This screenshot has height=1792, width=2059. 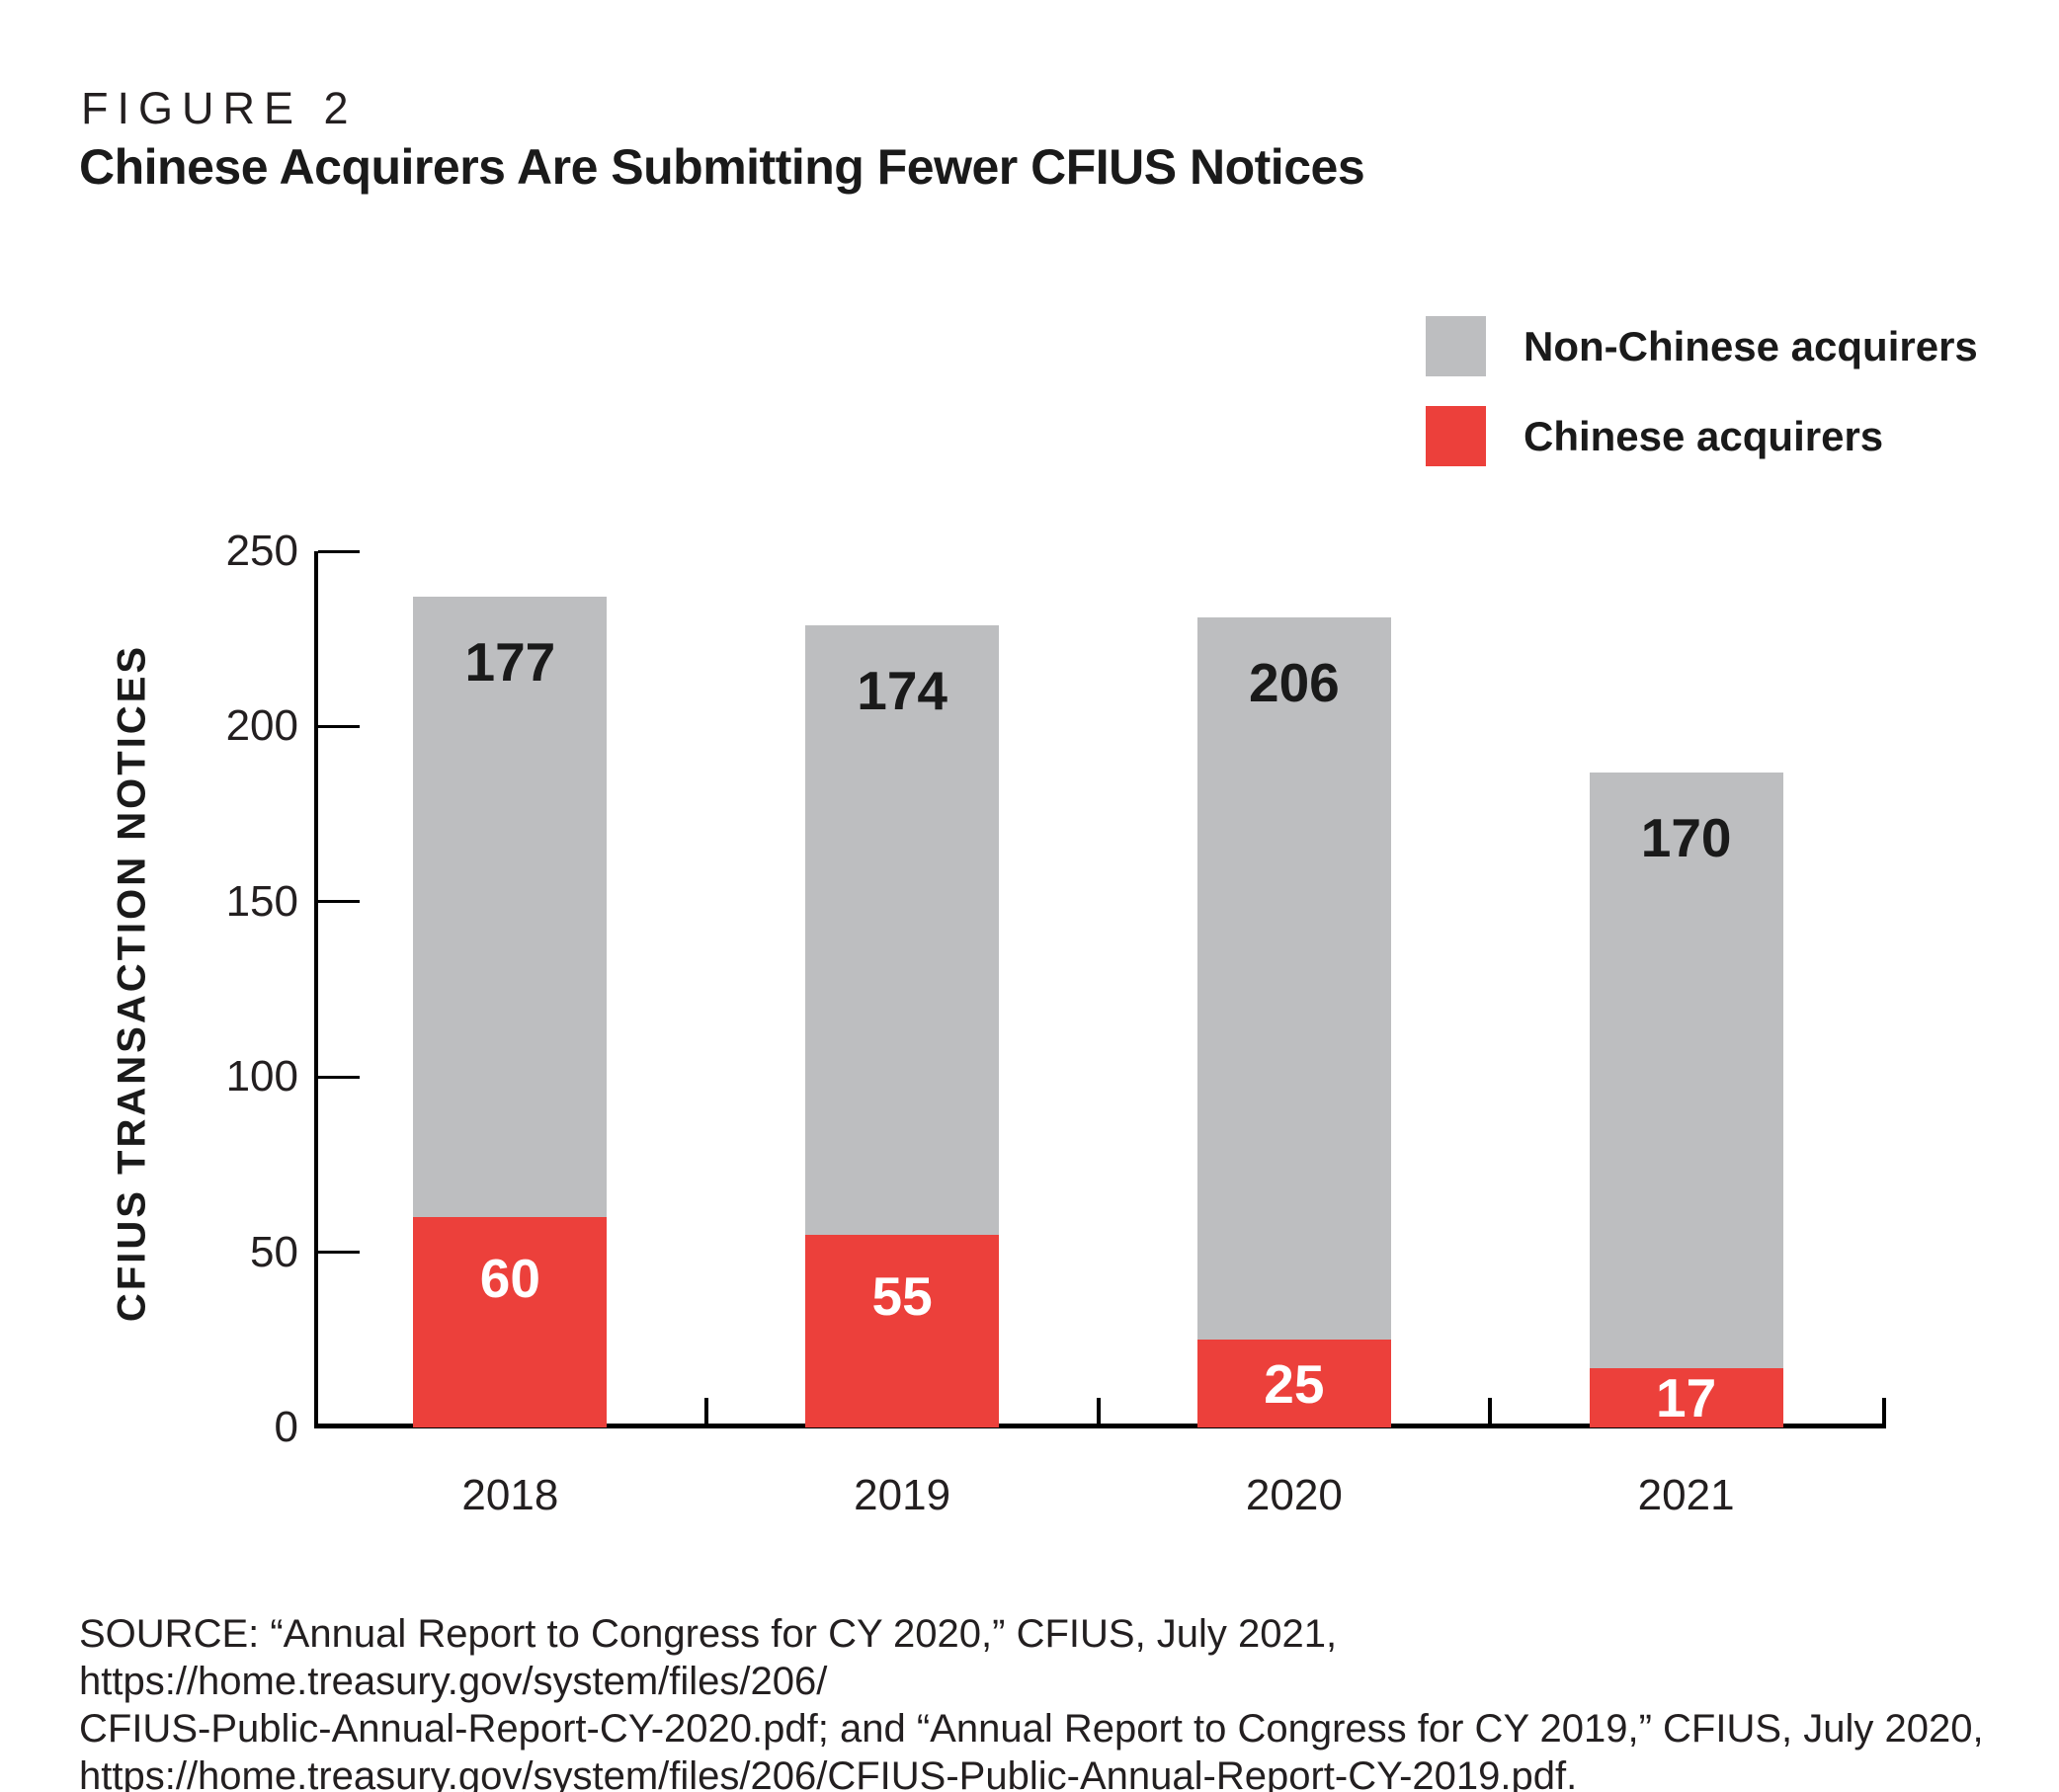 What do you see at coordinates (1456, 346) in the screenshot?
I see `legend-swatch-non-chinese` at bounding box center [1456, 346].